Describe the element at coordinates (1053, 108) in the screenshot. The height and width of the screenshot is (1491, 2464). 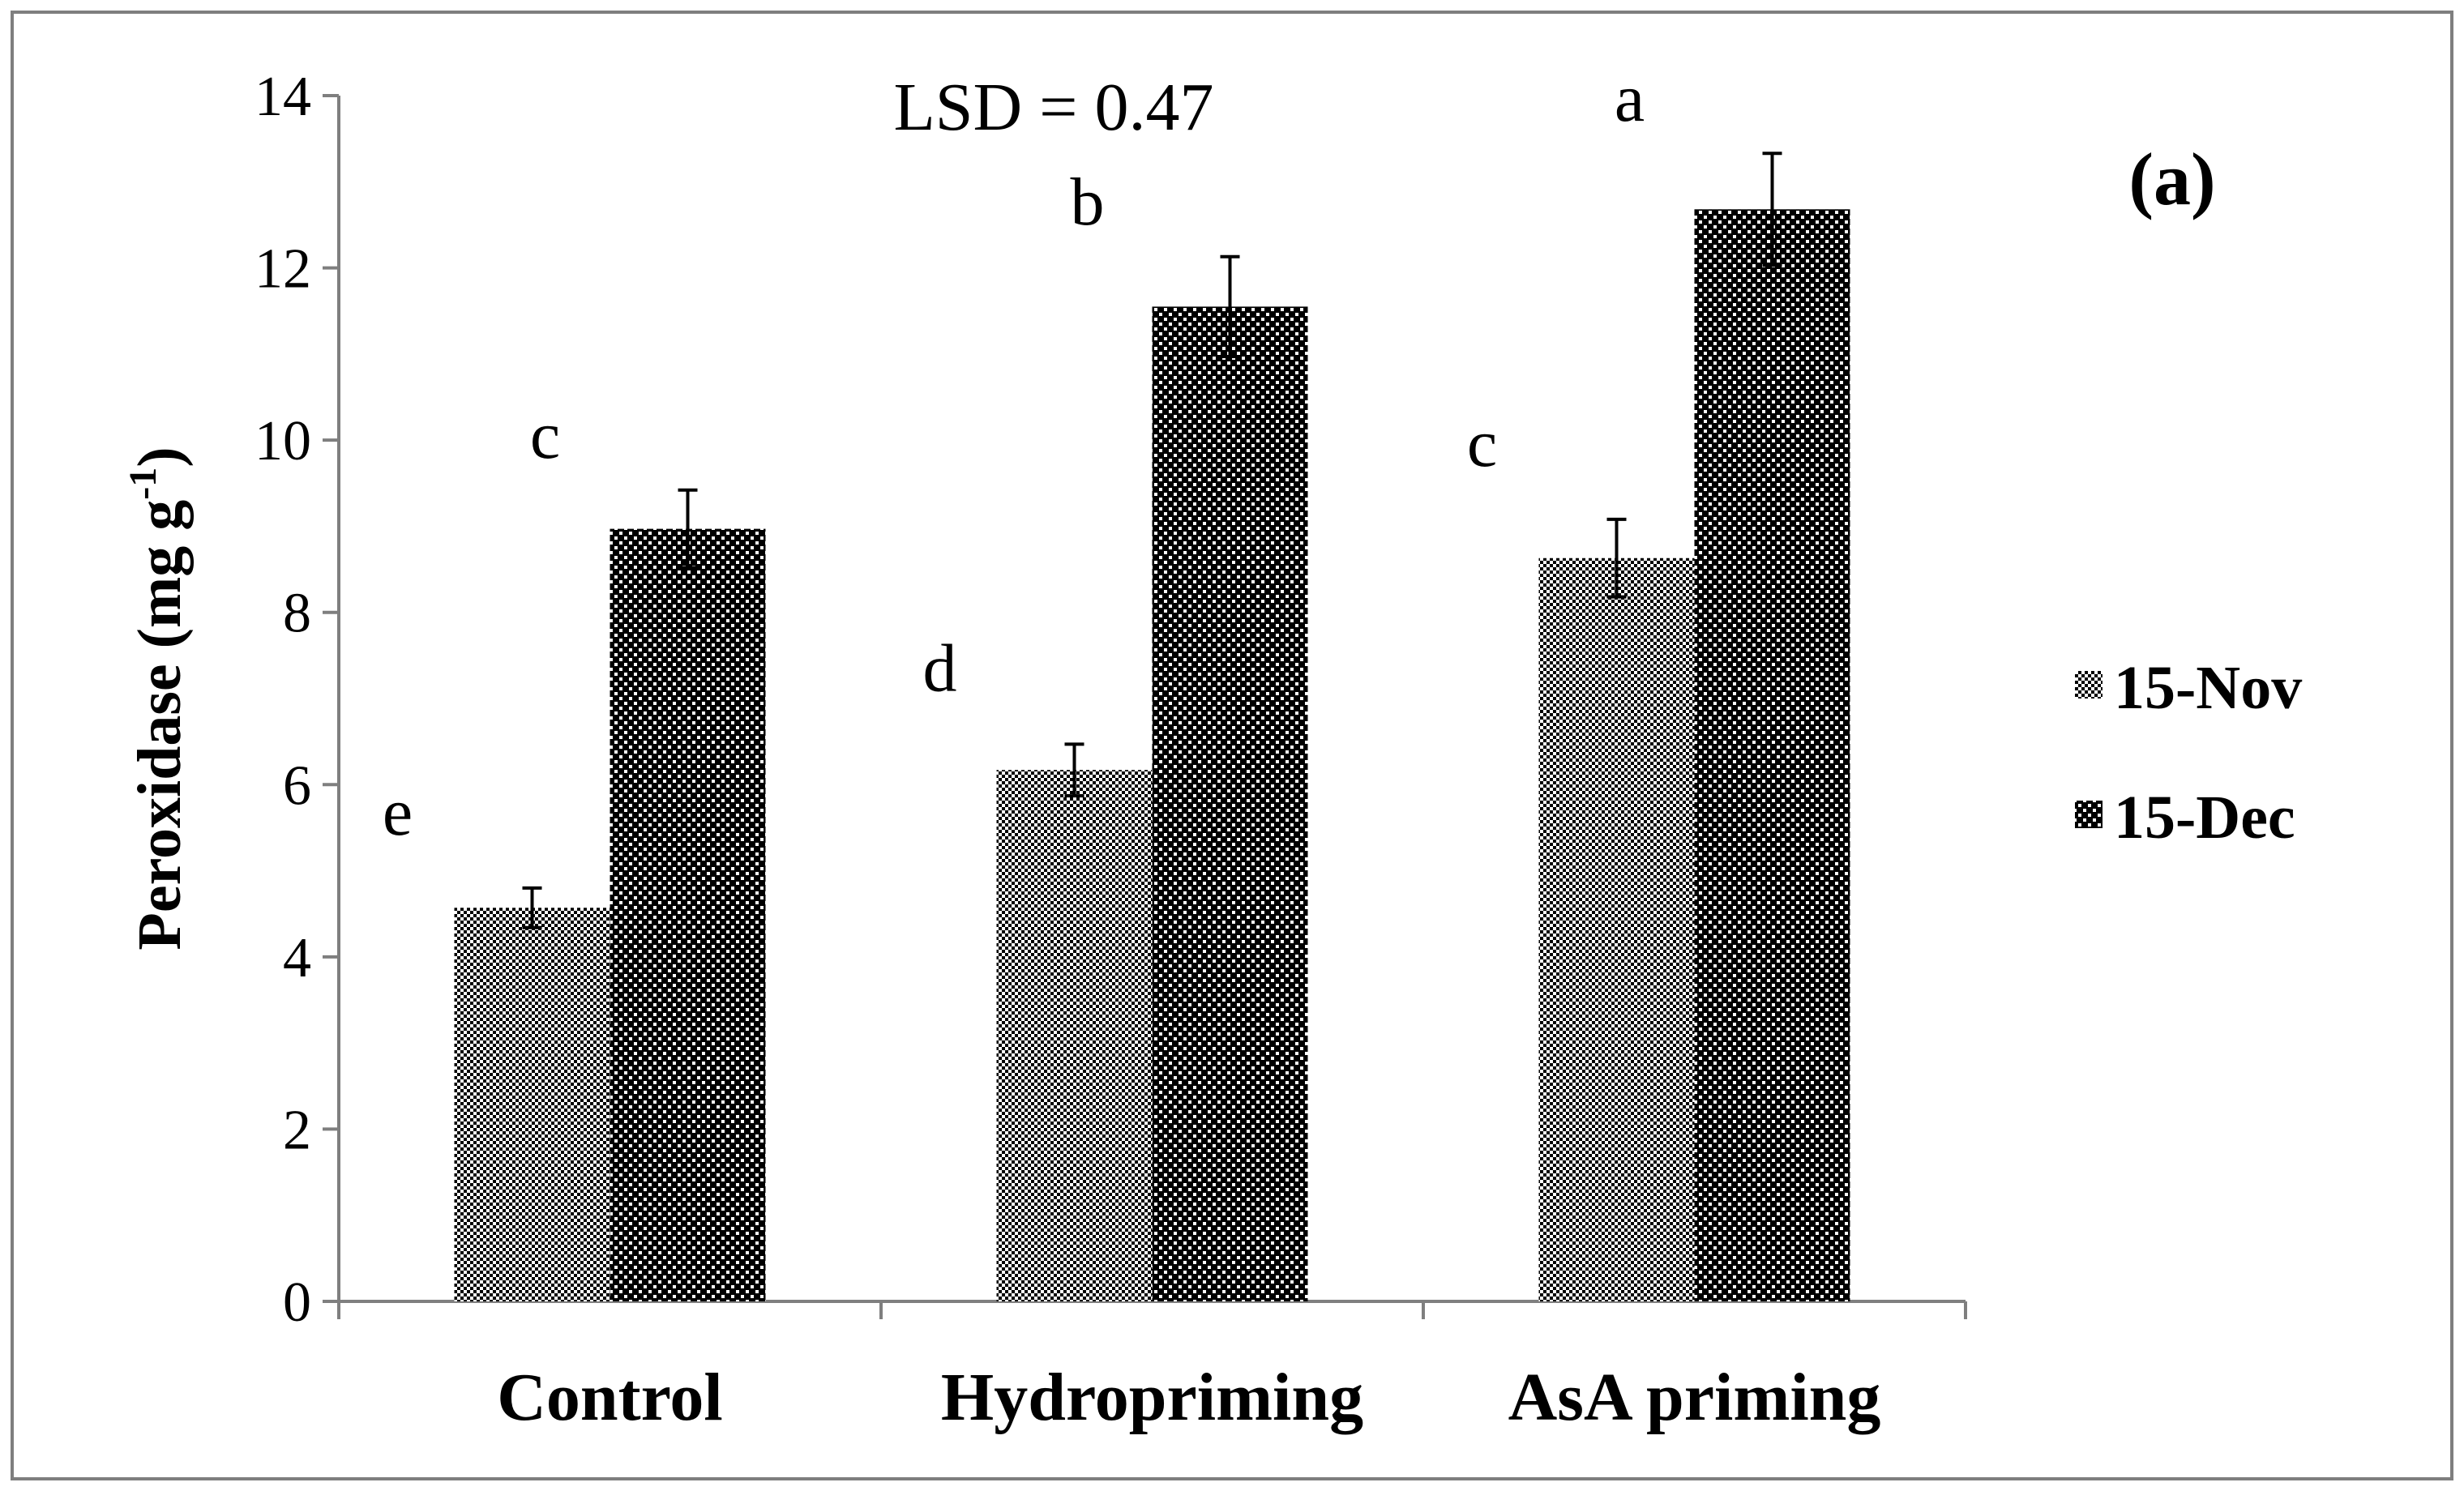
I see `lsd-annotation: LSD = 0.47` at that location.